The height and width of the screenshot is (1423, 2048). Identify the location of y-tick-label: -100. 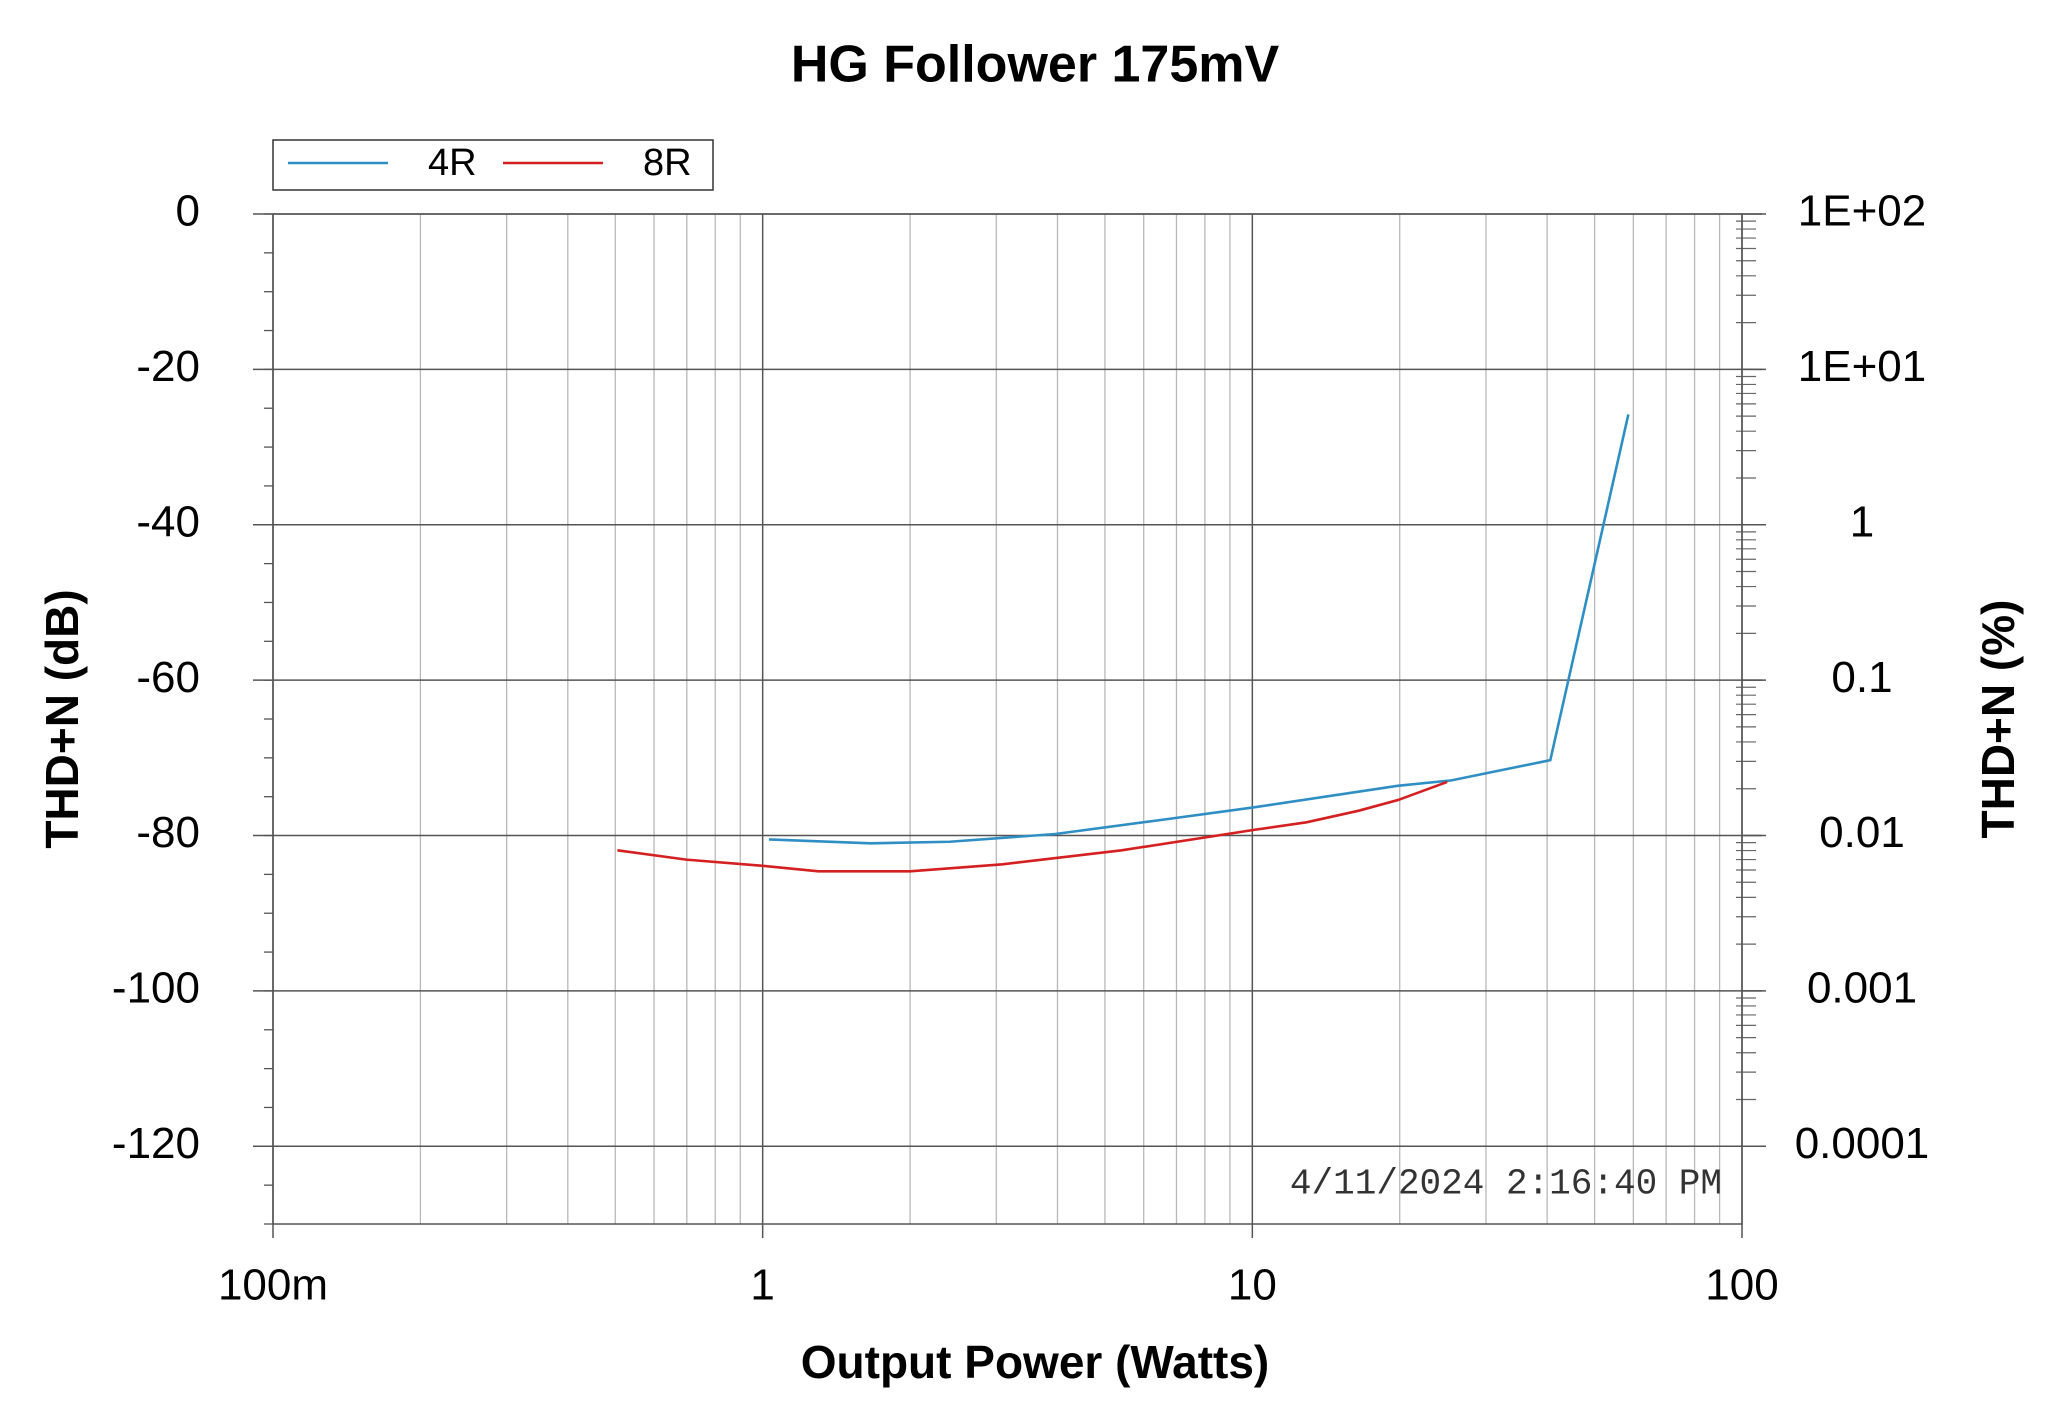
(156, 988).